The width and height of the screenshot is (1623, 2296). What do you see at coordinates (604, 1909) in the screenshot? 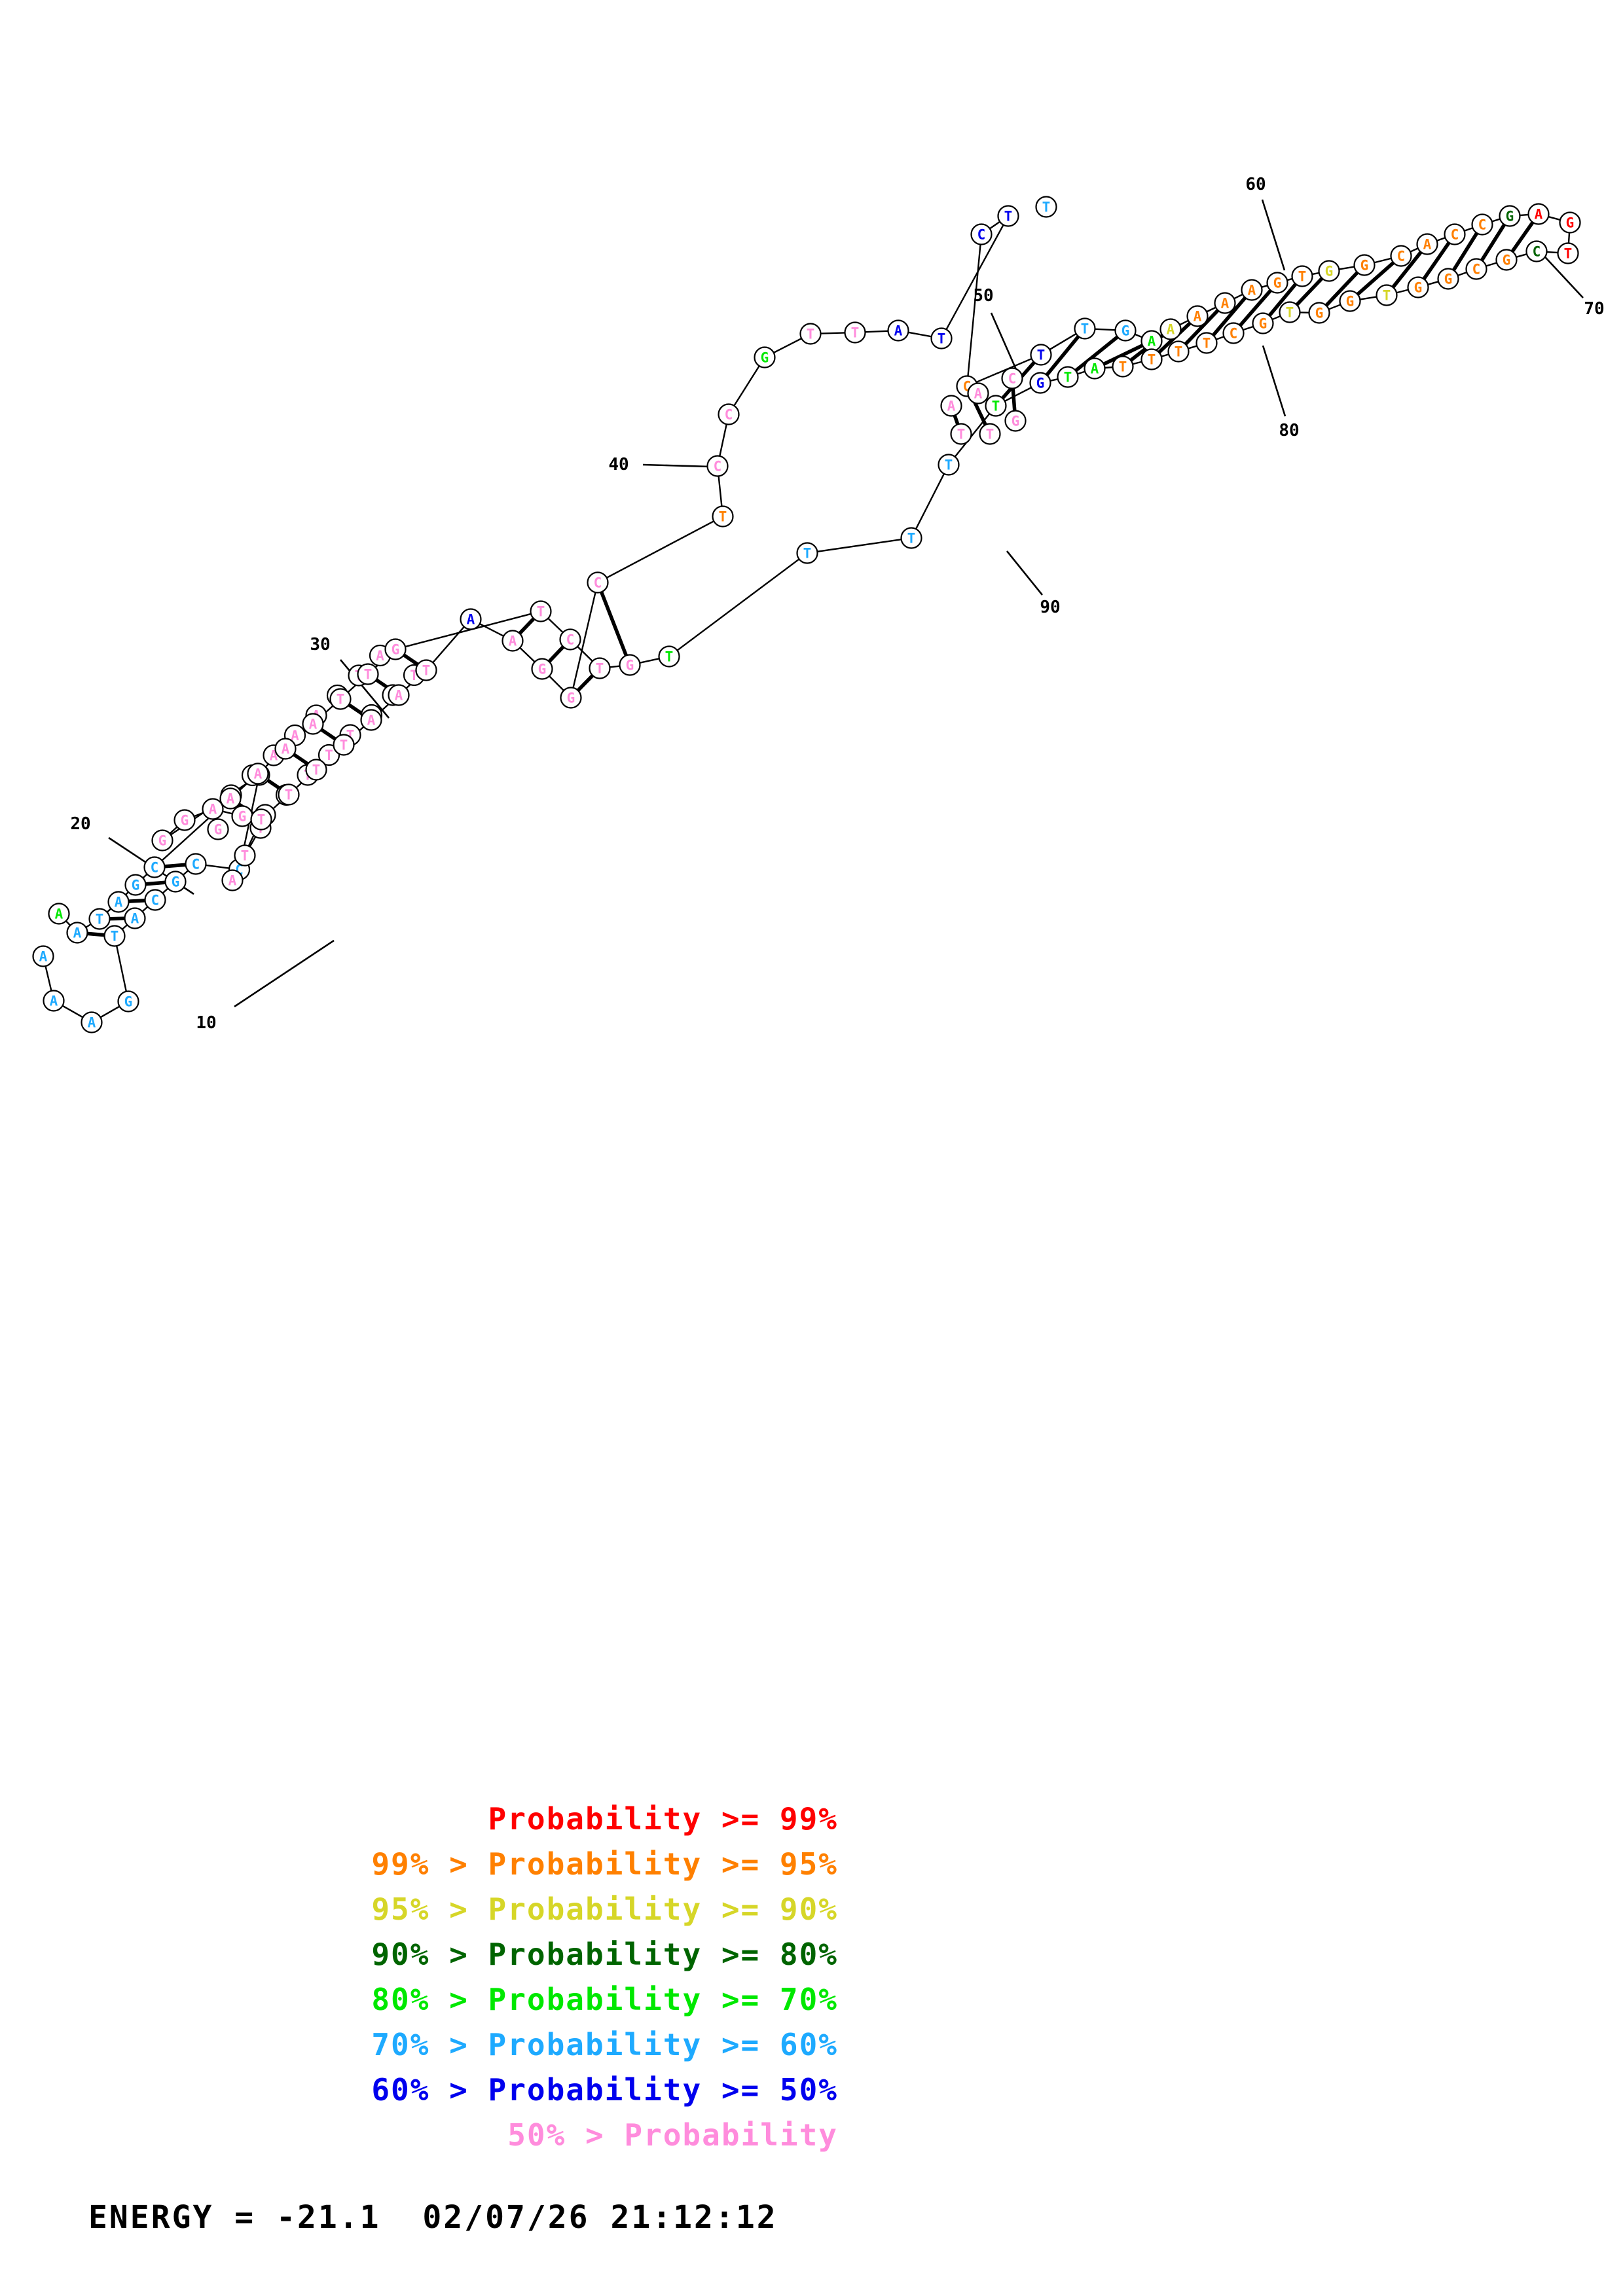
I see `legend-row: 95% > Probability >= 90%` at bounding box center [604, 1909].